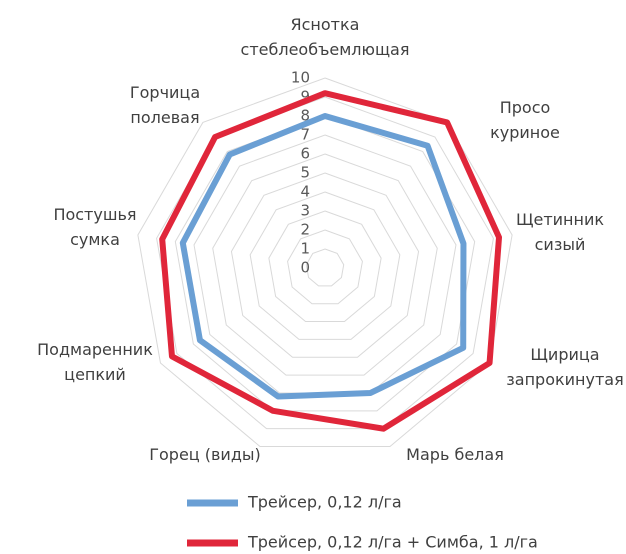 Image resolution: width=626 pixels, height=554 pixels. I want to click on y-tick-label: 2, so click(305, 230).